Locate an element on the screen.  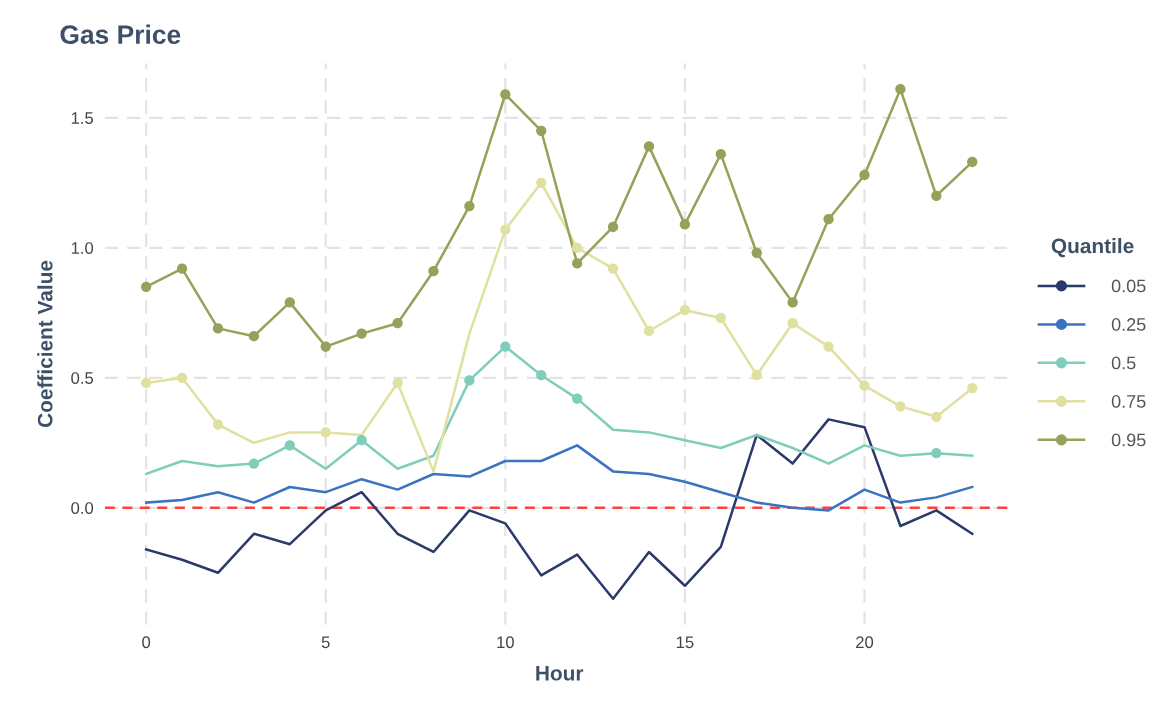
x-tick-label: 20 is located at coordinates (865, 642).